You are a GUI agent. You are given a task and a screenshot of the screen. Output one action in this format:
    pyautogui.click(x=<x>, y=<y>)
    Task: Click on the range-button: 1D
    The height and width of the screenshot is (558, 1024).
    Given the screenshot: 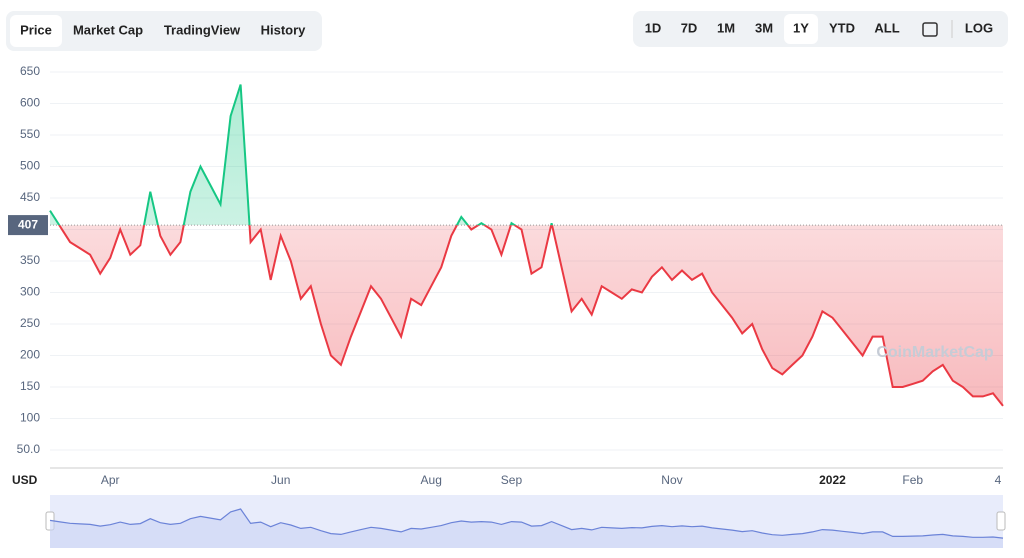 What is the action you would take?
    pyautogui.click(x=653, y=27)
    